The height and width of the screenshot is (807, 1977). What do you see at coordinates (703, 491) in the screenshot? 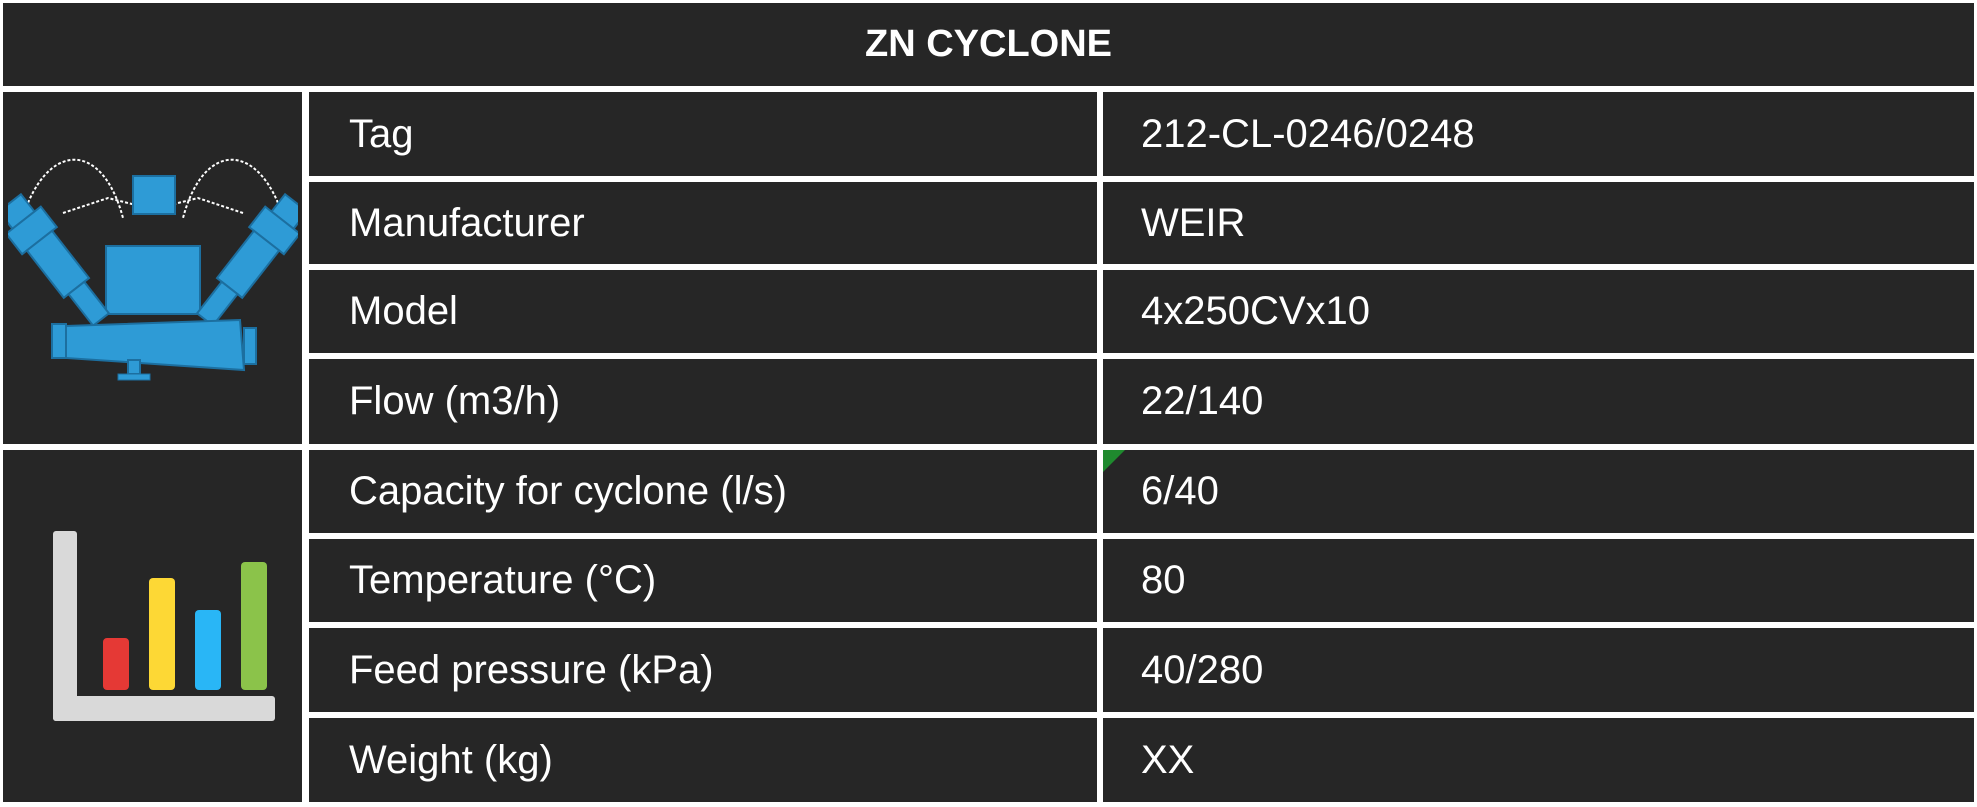
I see `row-label-capacity: Capacity for cyclone (l/s)` at bounding box center [703, 491].